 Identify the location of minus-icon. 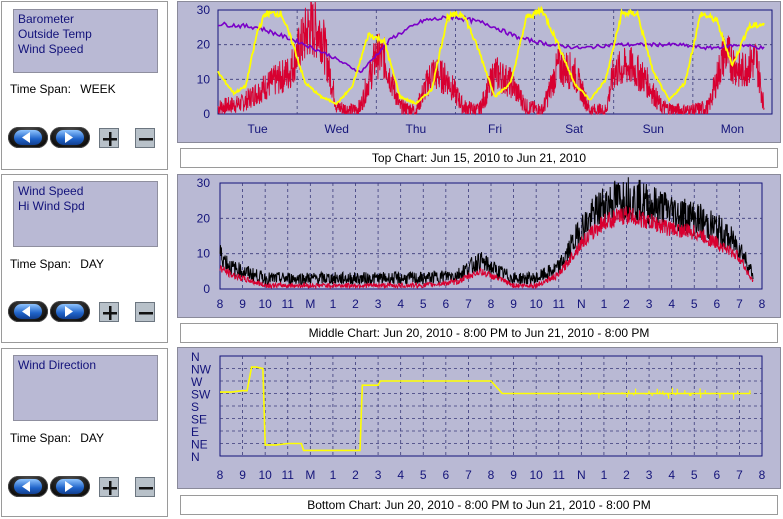
(146, 313).